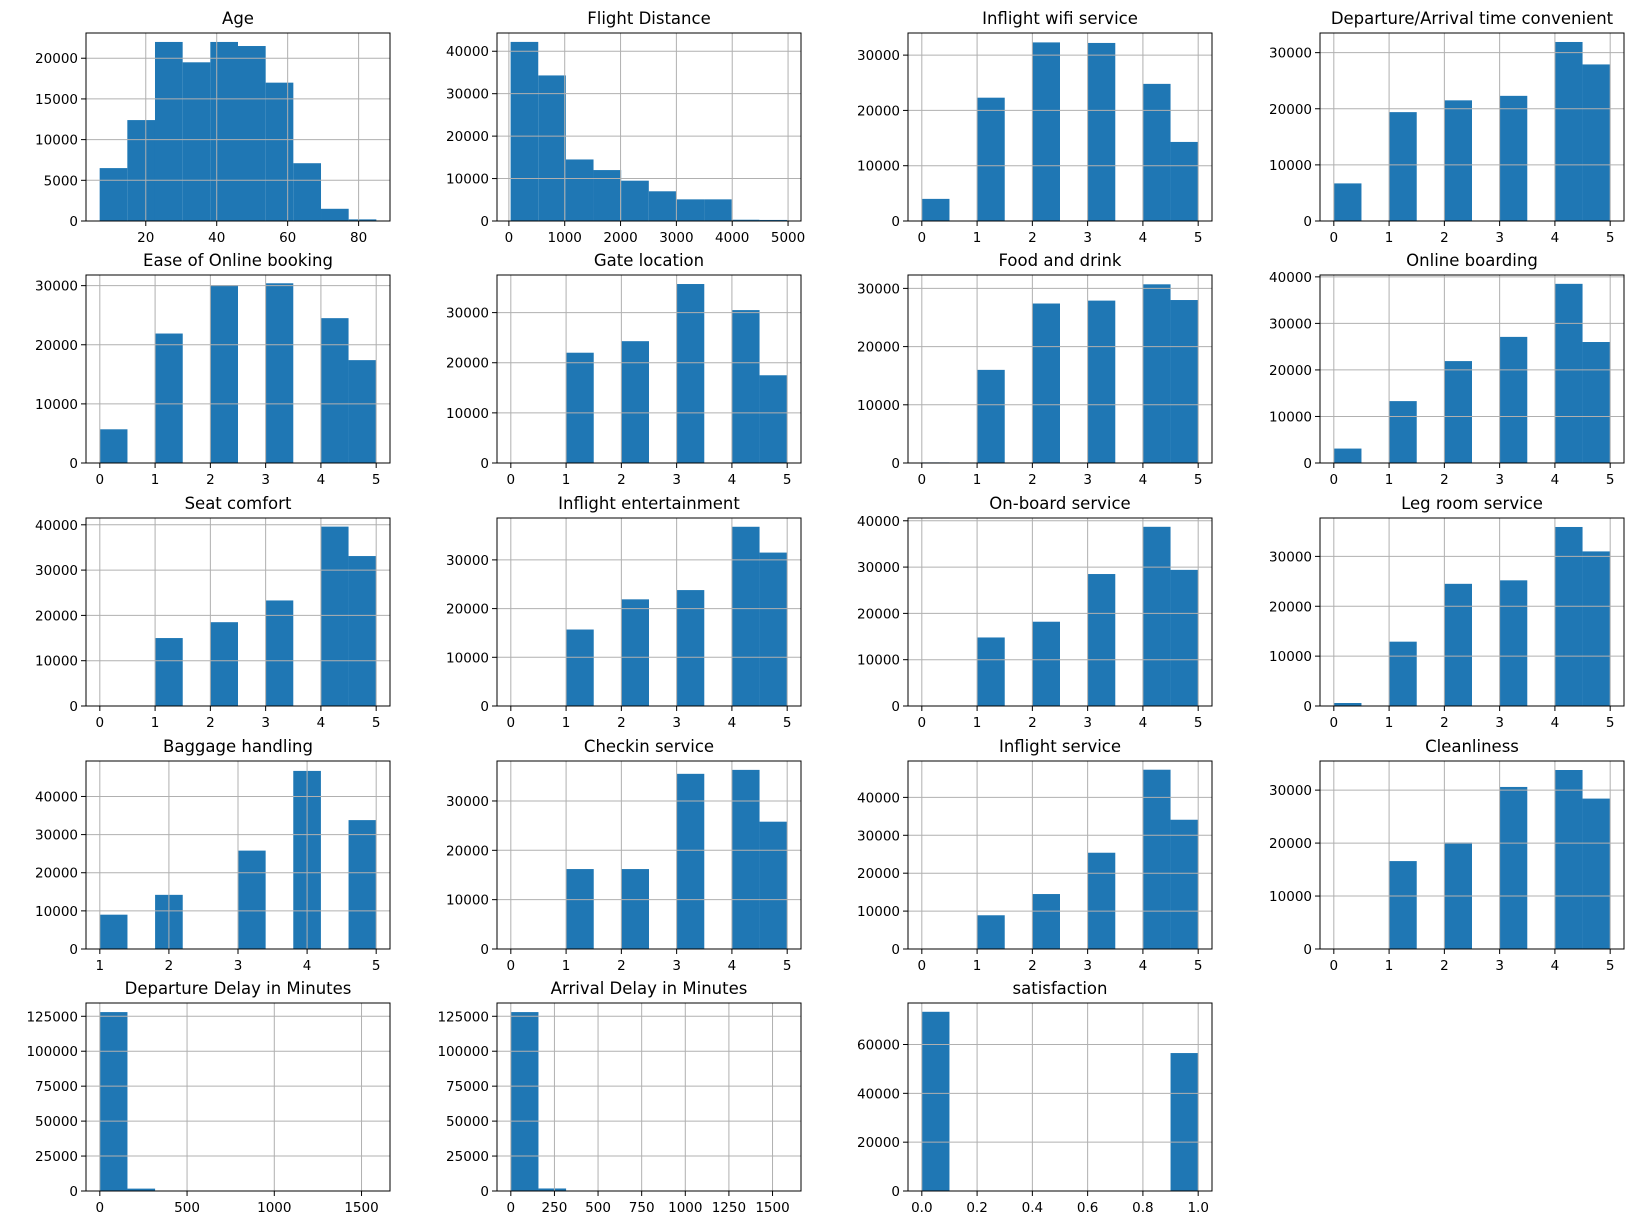  Describe the element at coordinates (1142, 1208) in the screenshot. I see `x-tick-label: 0.8` at that location.